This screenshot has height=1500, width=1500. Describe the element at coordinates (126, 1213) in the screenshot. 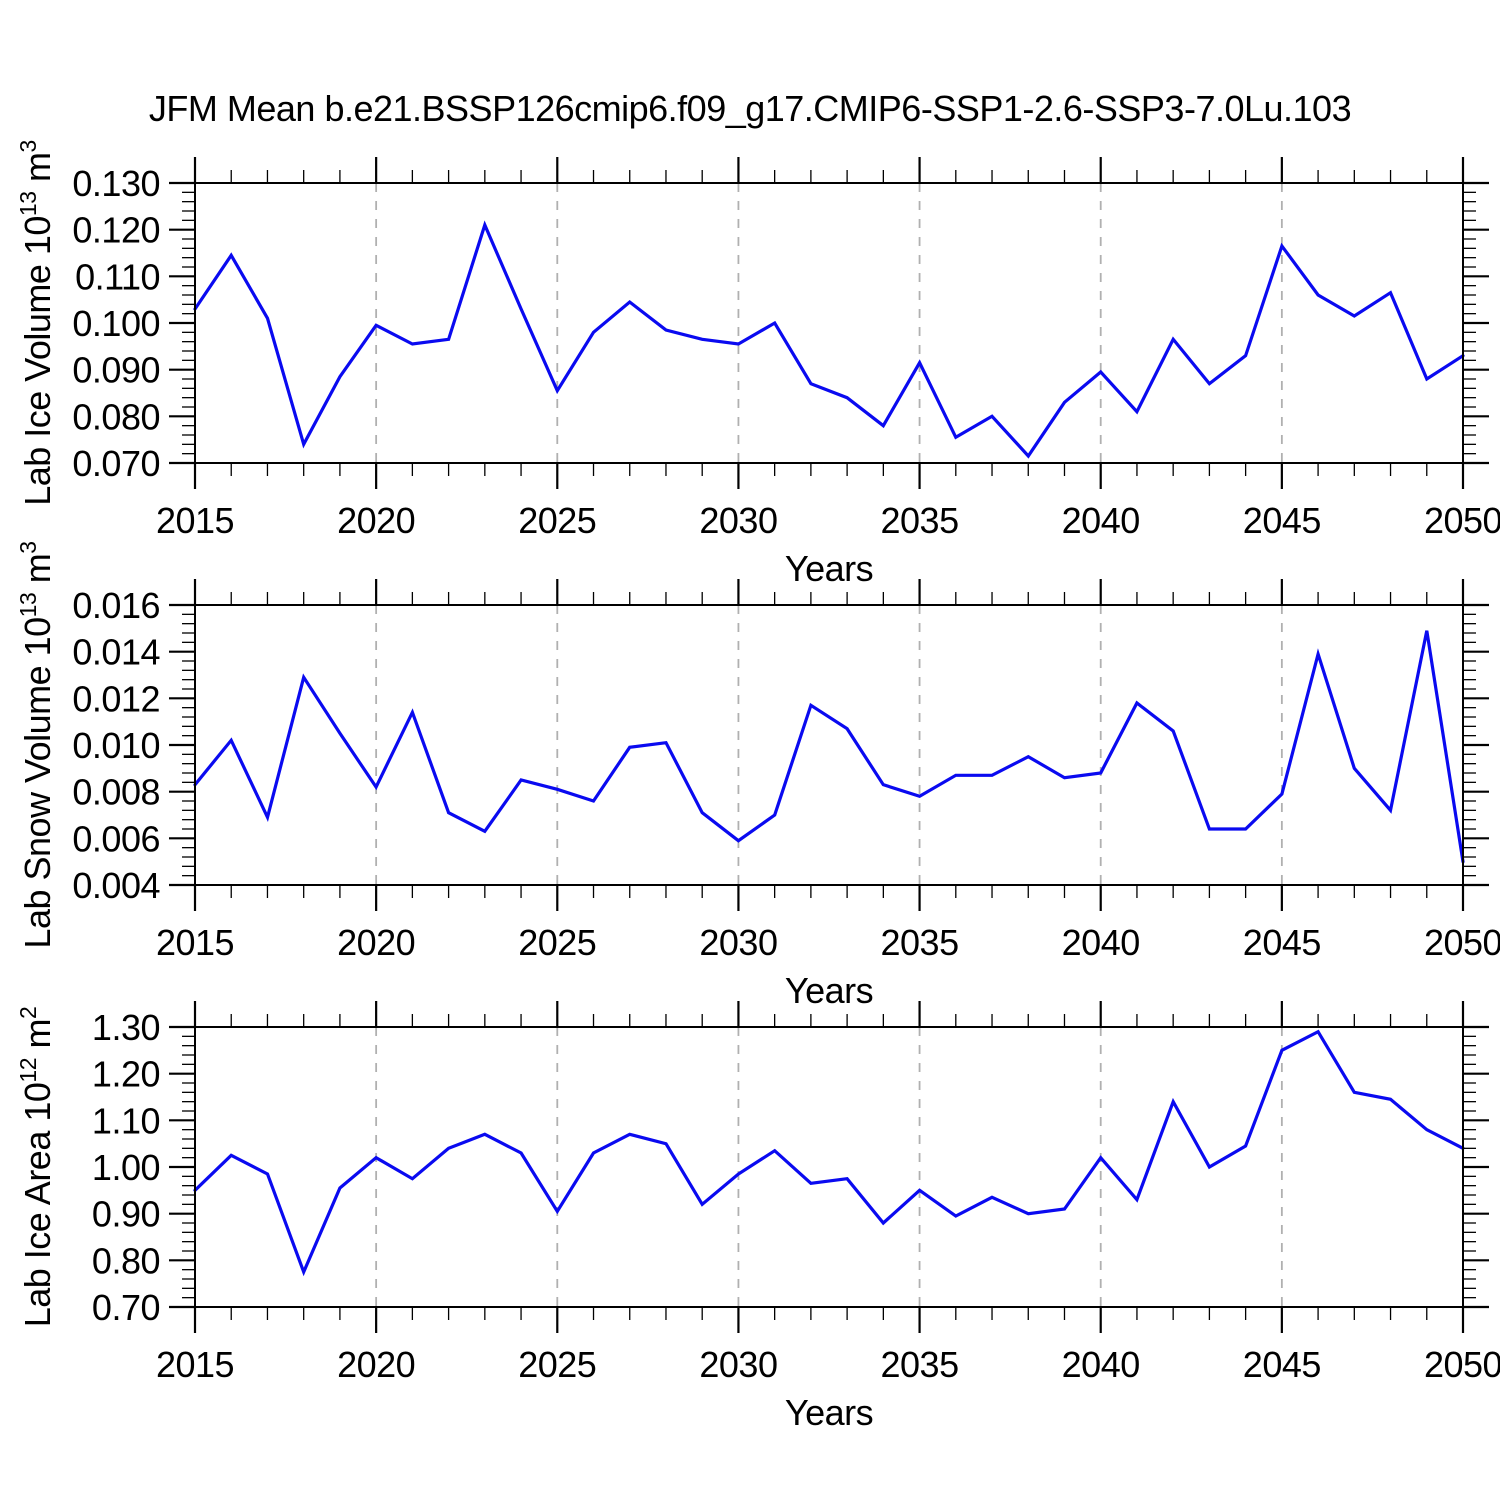

I see `y-tick-label: 0.90` at that location.